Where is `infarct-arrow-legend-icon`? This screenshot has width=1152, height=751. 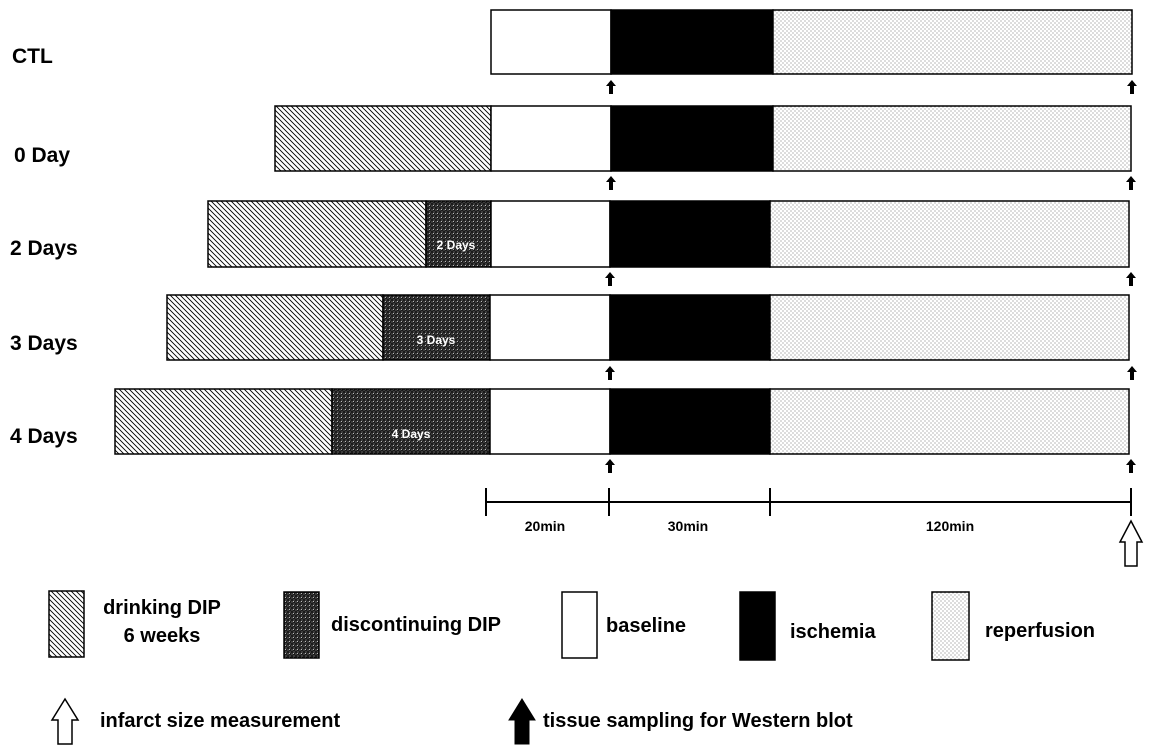 infarct-arrow-legend-icon is located at coordinates (65, 721).